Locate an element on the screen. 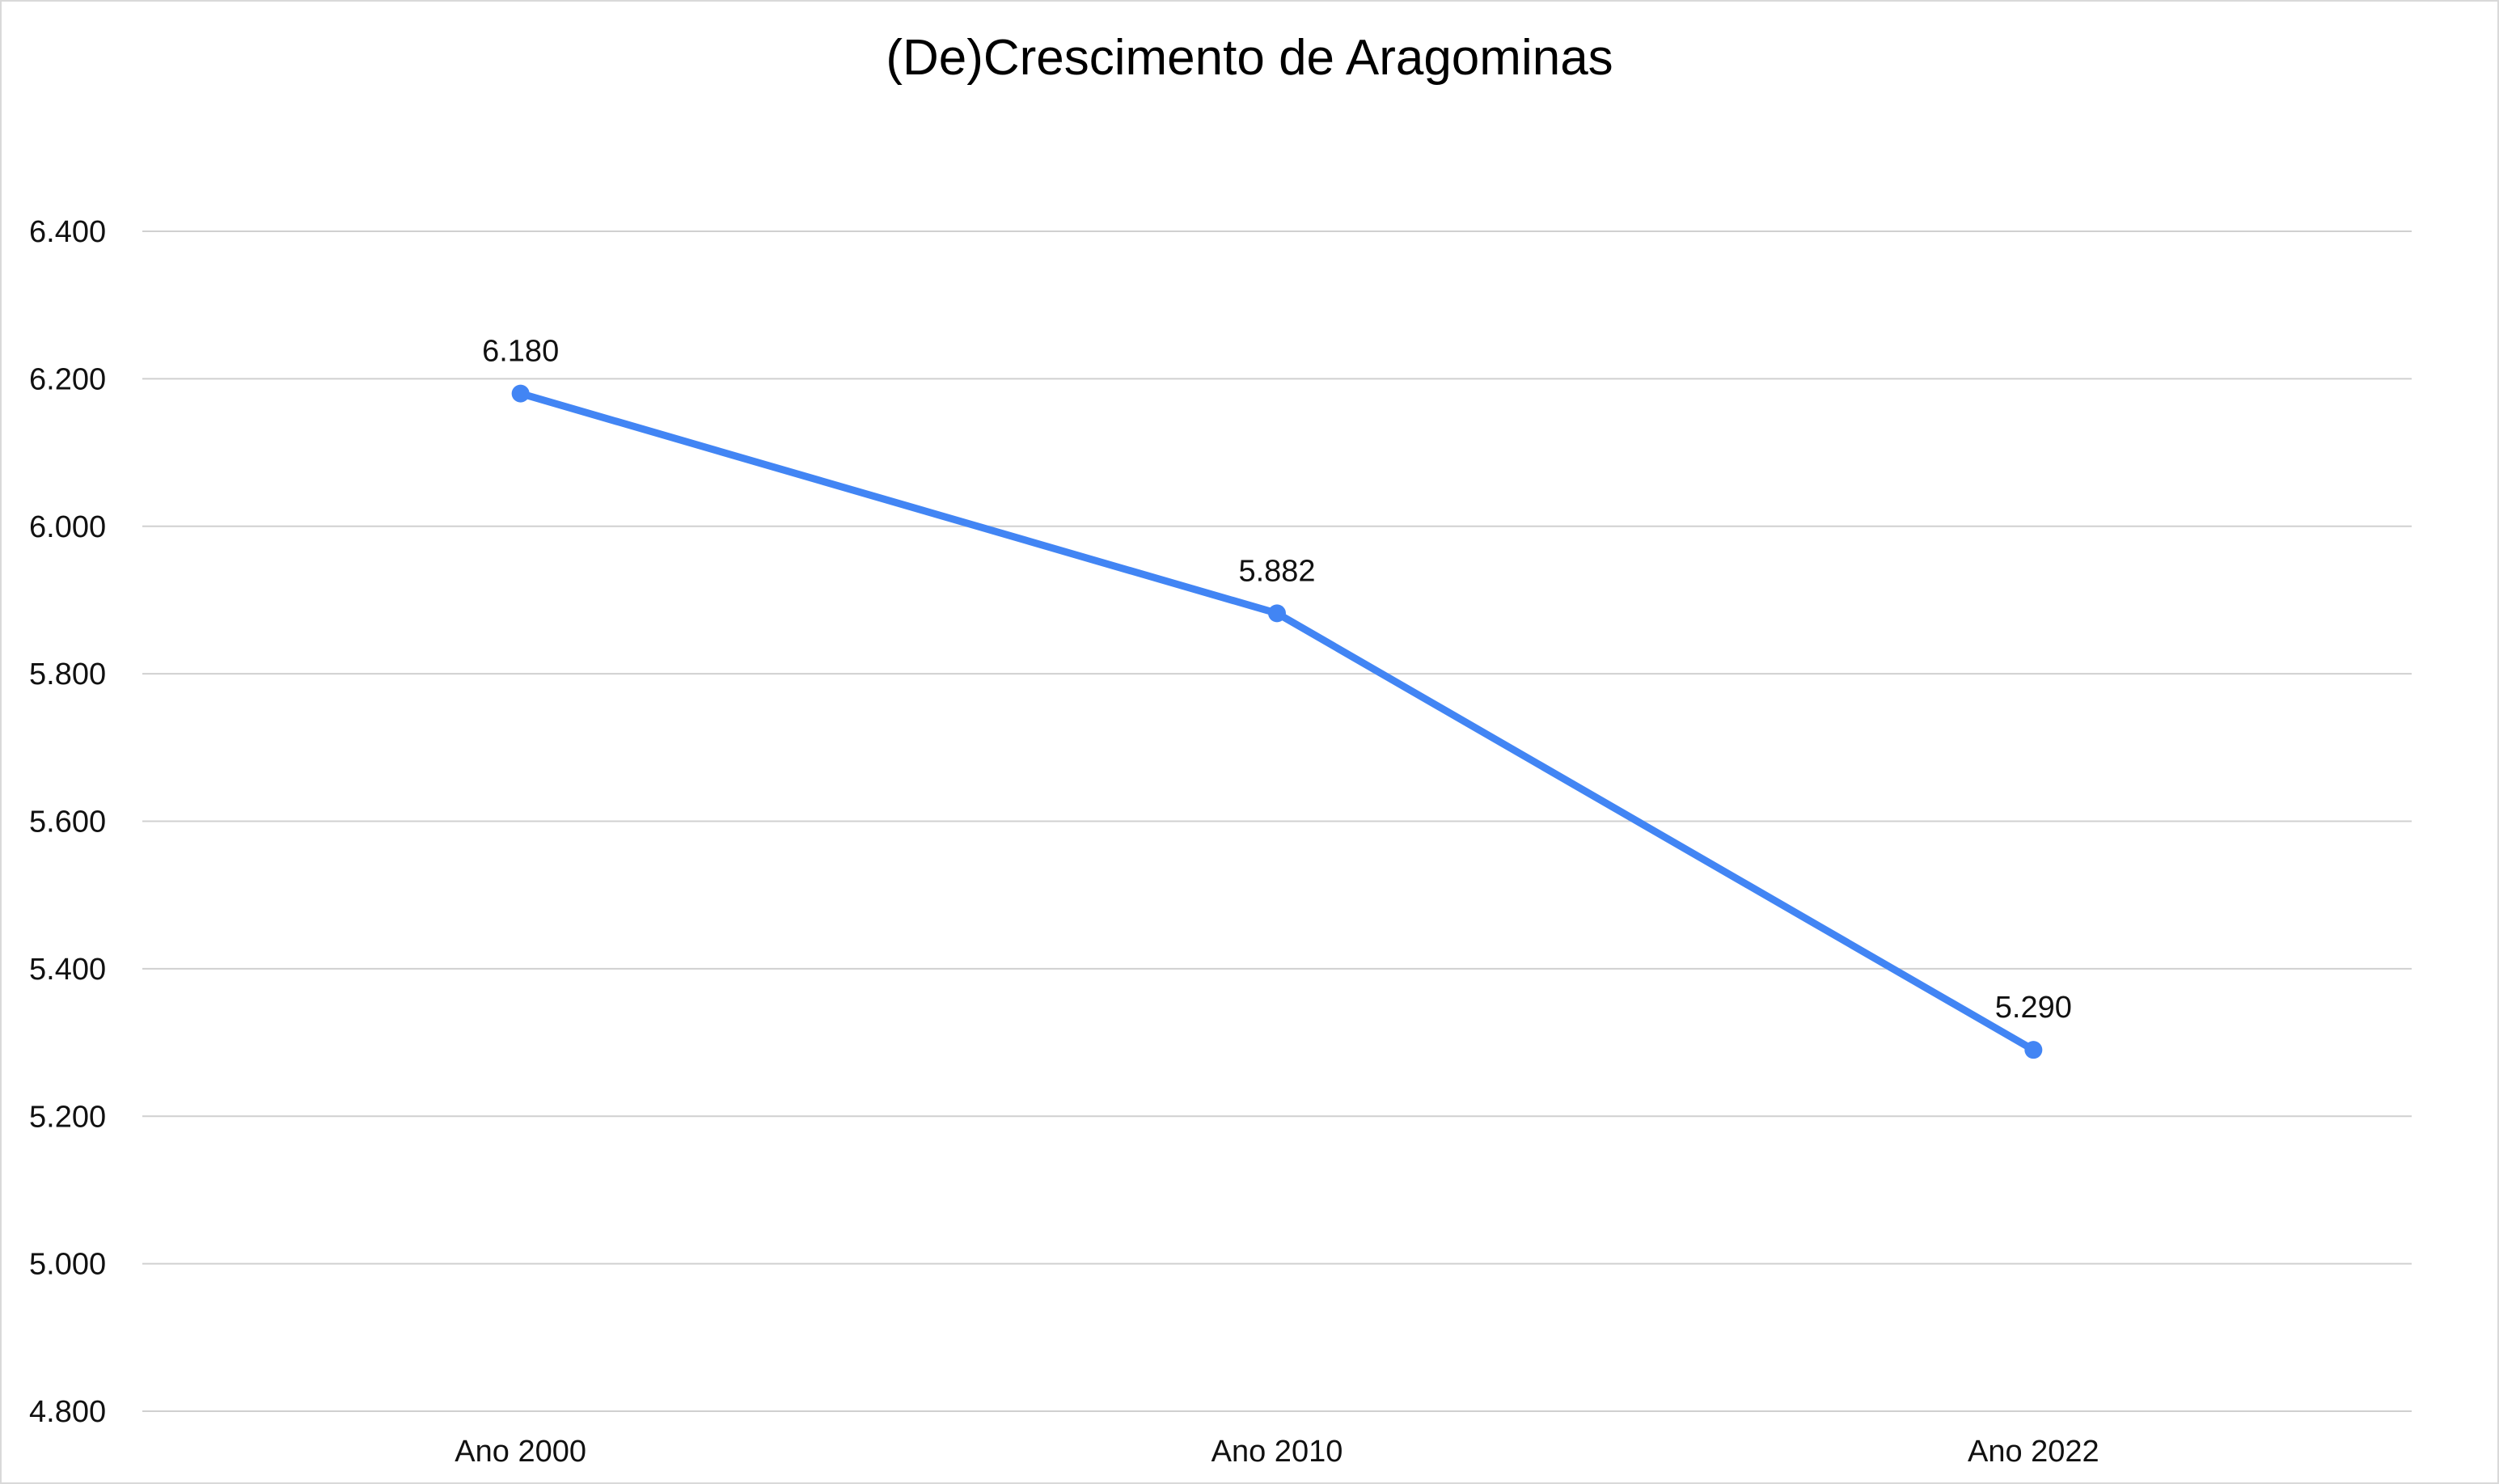 The width and height of the screenshot is (2499, 1484). x-tick-label: Ano 2010 is located at coordinates (1277, 1452).